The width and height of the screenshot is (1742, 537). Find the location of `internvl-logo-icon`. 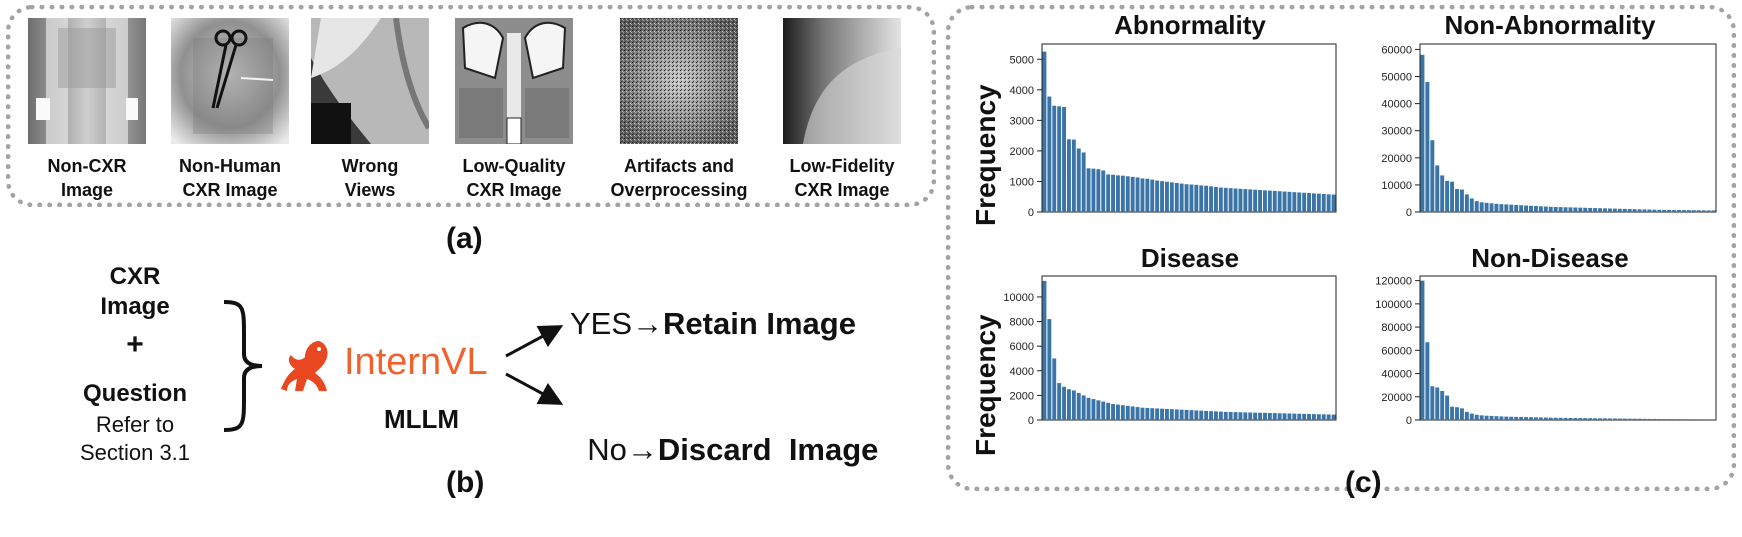

internvl-logo-icon is located at coordinates (304, 366).